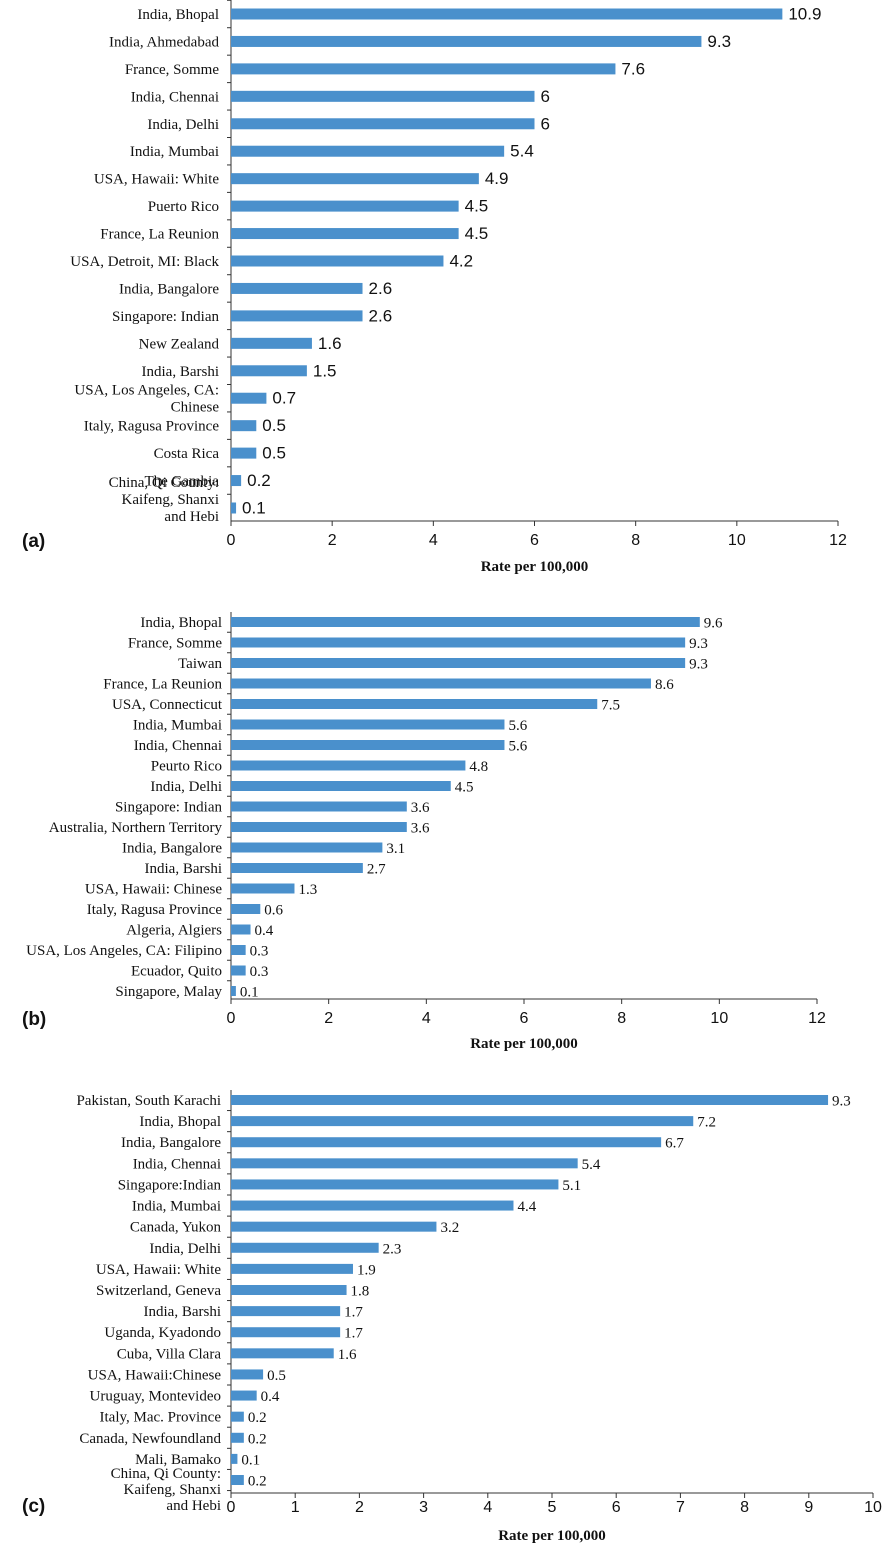 The height and width of the screenshot is (1546, 882). What do you see at coordinates (33, 1506) in the screenshot?
I see `panel-c-letter: (c)` at bounding box center [33, 1506].